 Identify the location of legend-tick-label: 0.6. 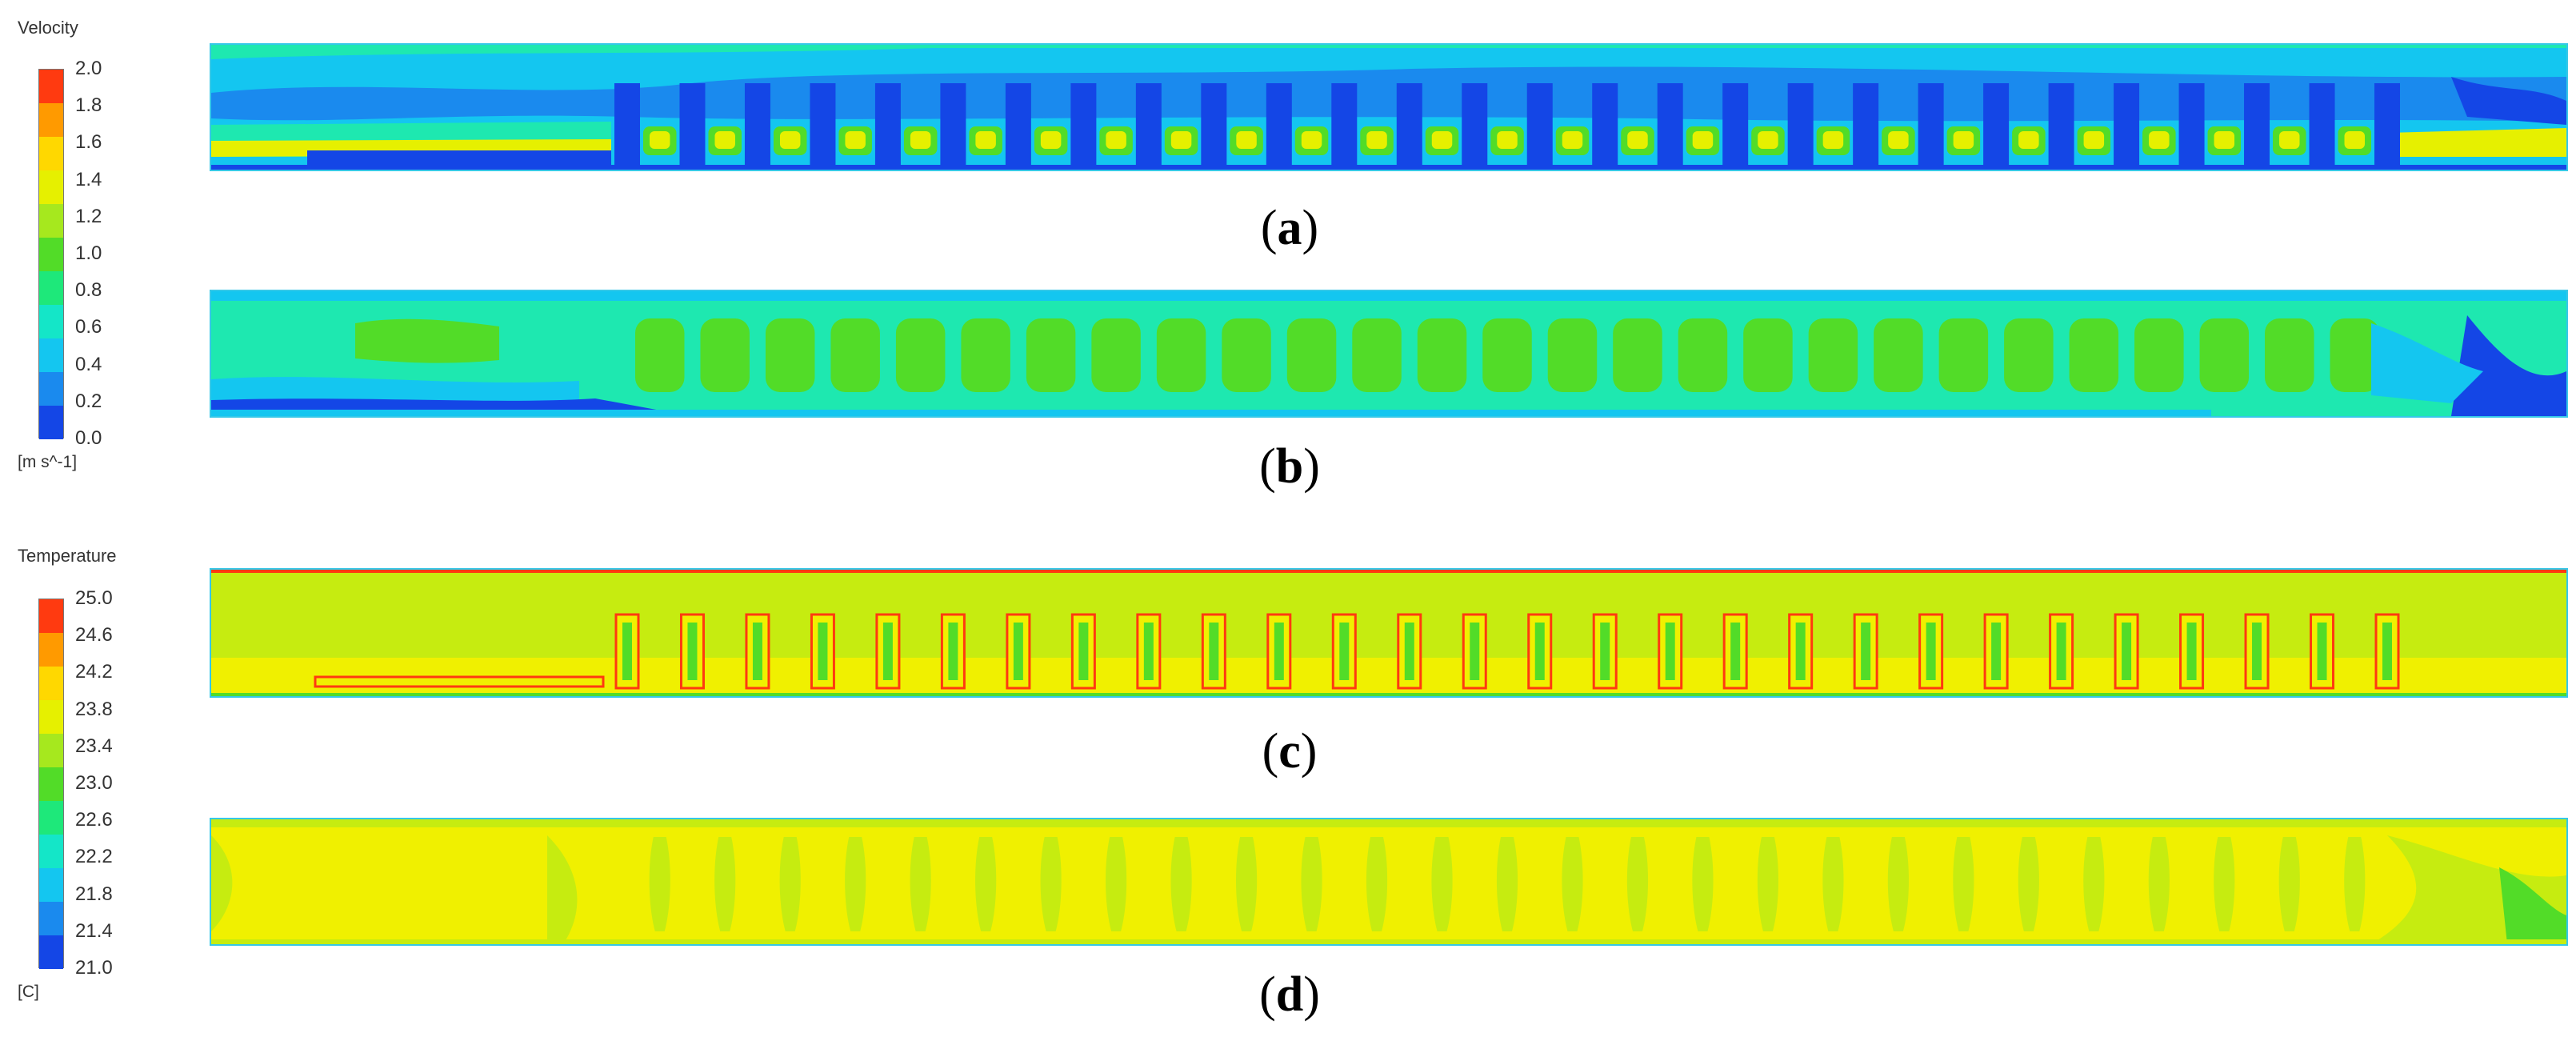
(88, 327).